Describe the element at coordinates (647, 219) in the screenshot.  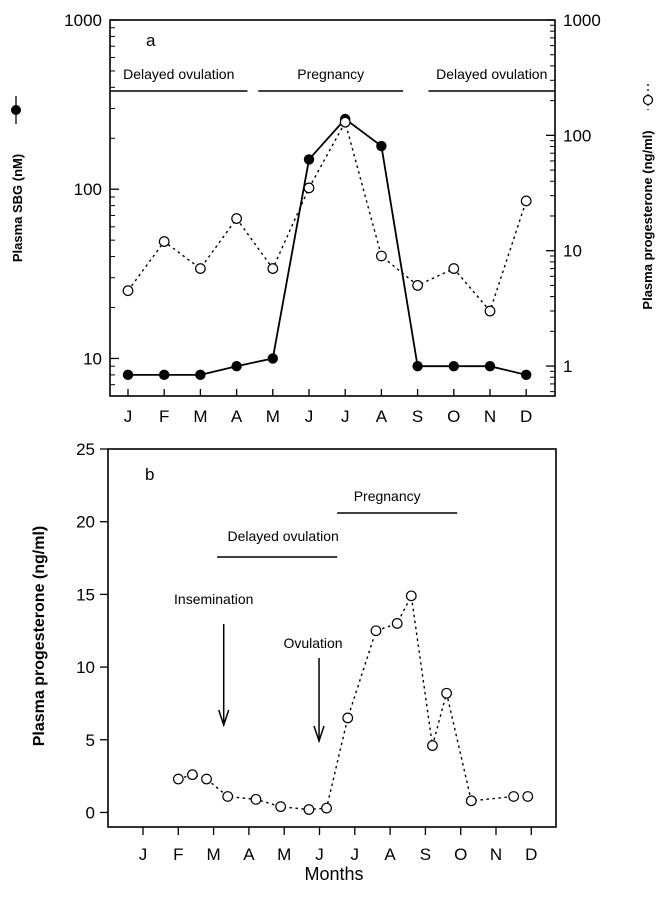
I see `panel-a-right-axis-label: Plasma progesterone (ng/ml)` at that location.